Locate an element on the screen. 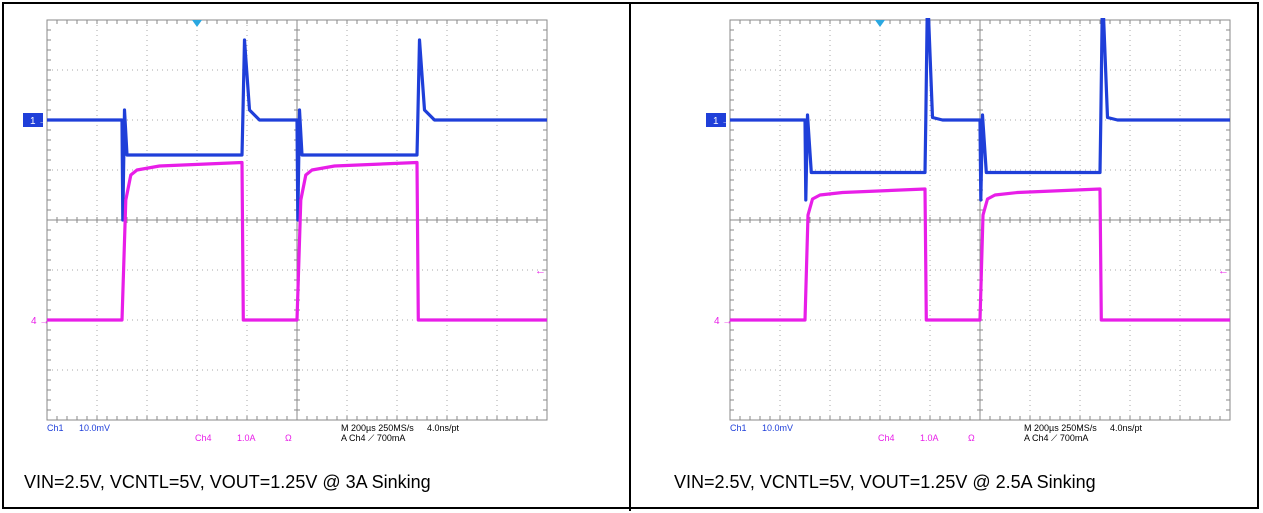 The width and height of the screenshot is (1263, 513). panel-divider is located at coordinates (630, 256).